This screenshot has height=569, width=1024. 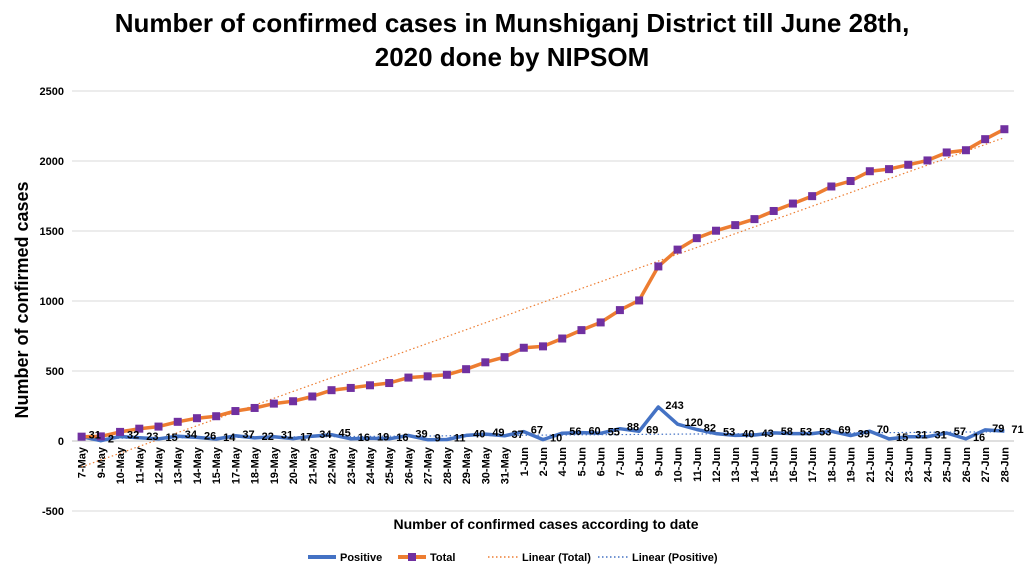 I want to click on x-tick-label: 25-May, so click(x=390, y=465).